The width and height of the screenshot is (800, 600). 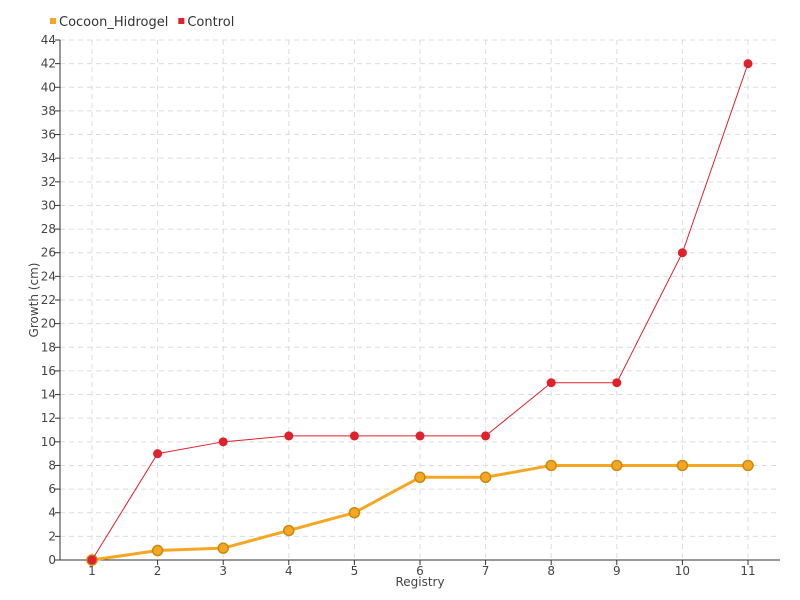 I want to click on x-tick-label: 4, so click(x=289, y=571).